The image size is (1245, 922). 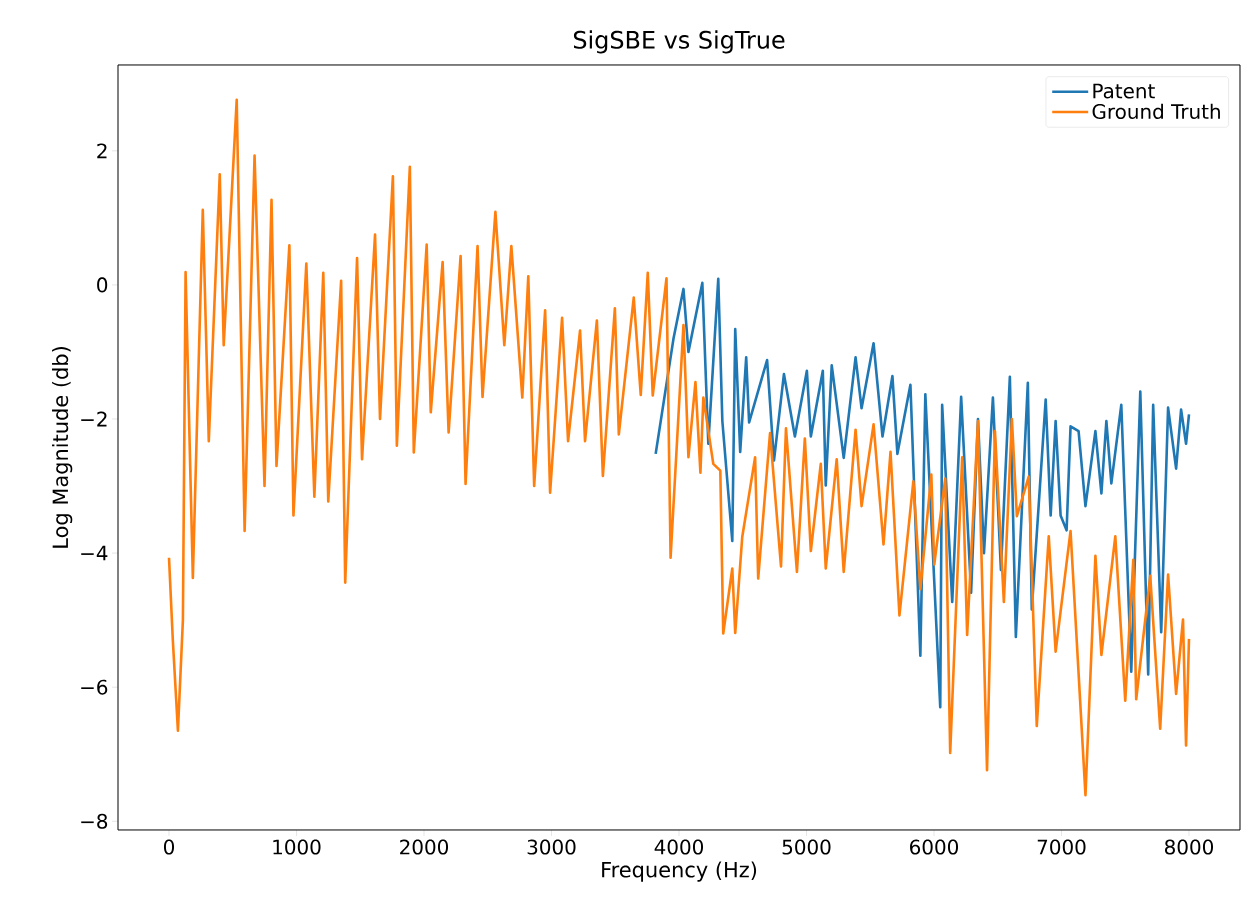 I want to click on y-tick-label: 2, so click(x=102, y=151).